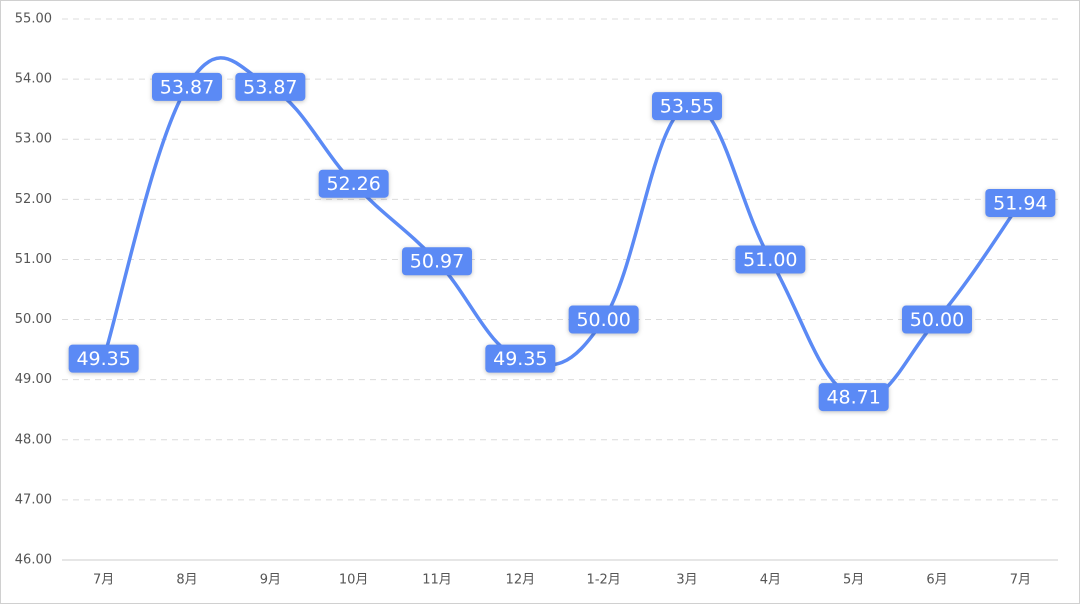  Describe the element at coordinates (770, 580) in the screenshot. I see `x-tick-label: 4月` at that location.